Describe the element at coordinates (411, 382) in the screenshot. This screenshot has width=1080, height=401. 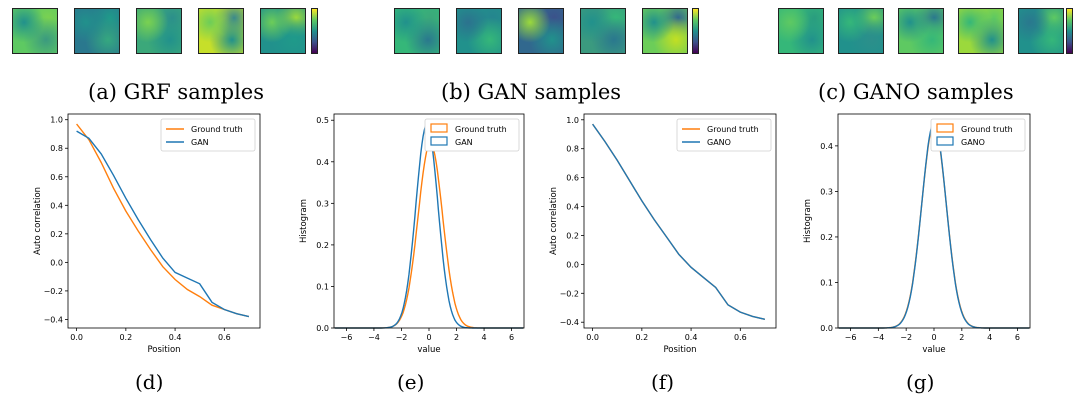
I see `caption-e: (e)` at that location.